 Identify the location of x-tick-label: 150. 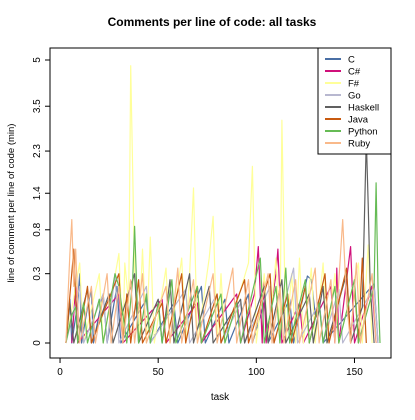
(354, 372).